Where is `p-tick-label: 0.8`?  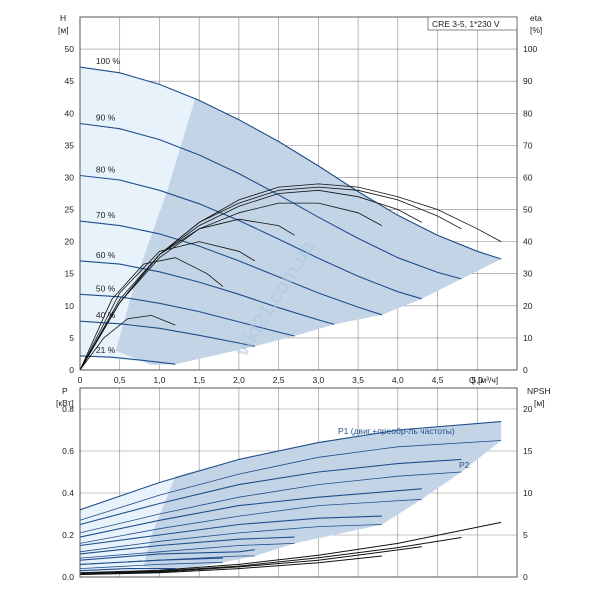
p-tick-label: 0.8 is located at coordinates (68, 409).